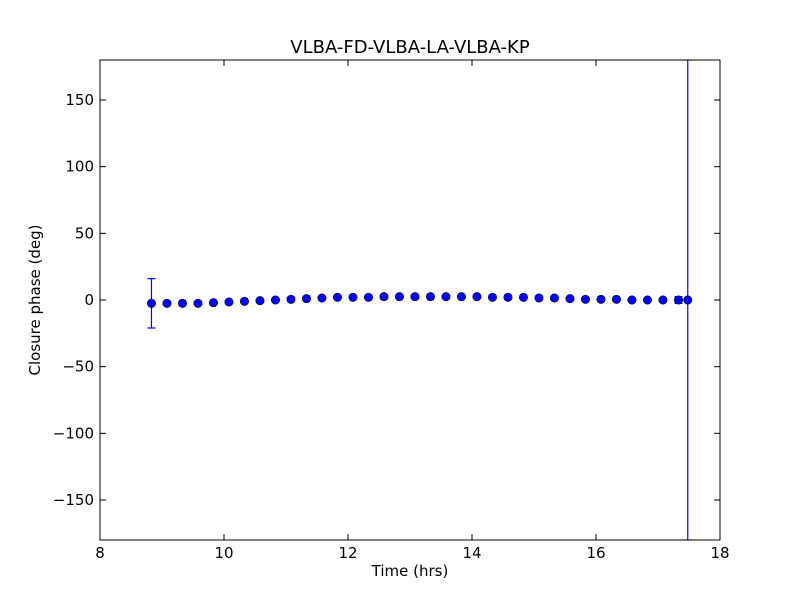 This screenshot has height=600, width=800. What do you see at coordinates (79, 100) in the screenshot?
I see `y-tick-label: 150` at bounding box center [79, 100].